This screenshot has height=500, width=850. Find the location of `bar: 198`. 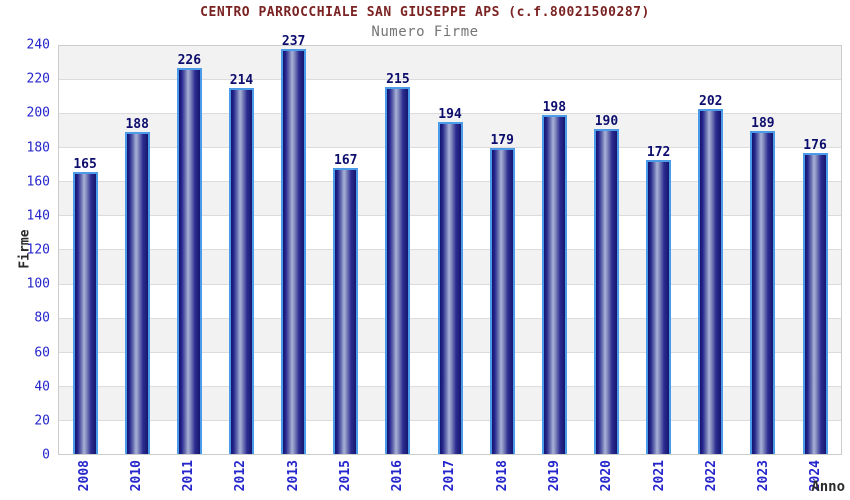

bar: 198 is located at coordinates (554, 277).